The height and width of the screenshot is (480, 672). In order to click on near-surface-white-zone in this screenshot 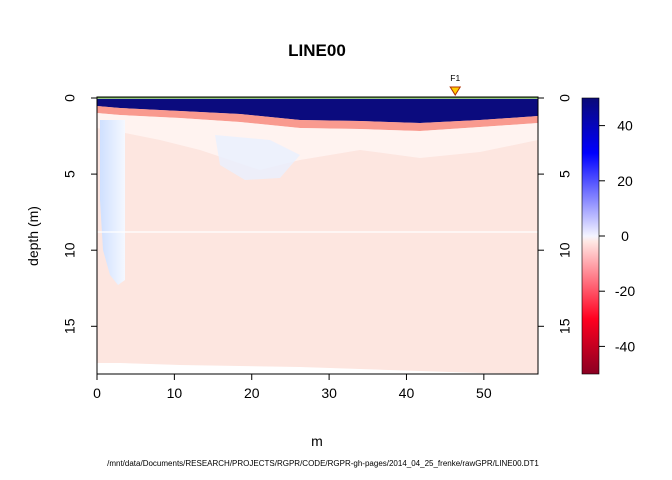, I will do `click(317, 141)`.